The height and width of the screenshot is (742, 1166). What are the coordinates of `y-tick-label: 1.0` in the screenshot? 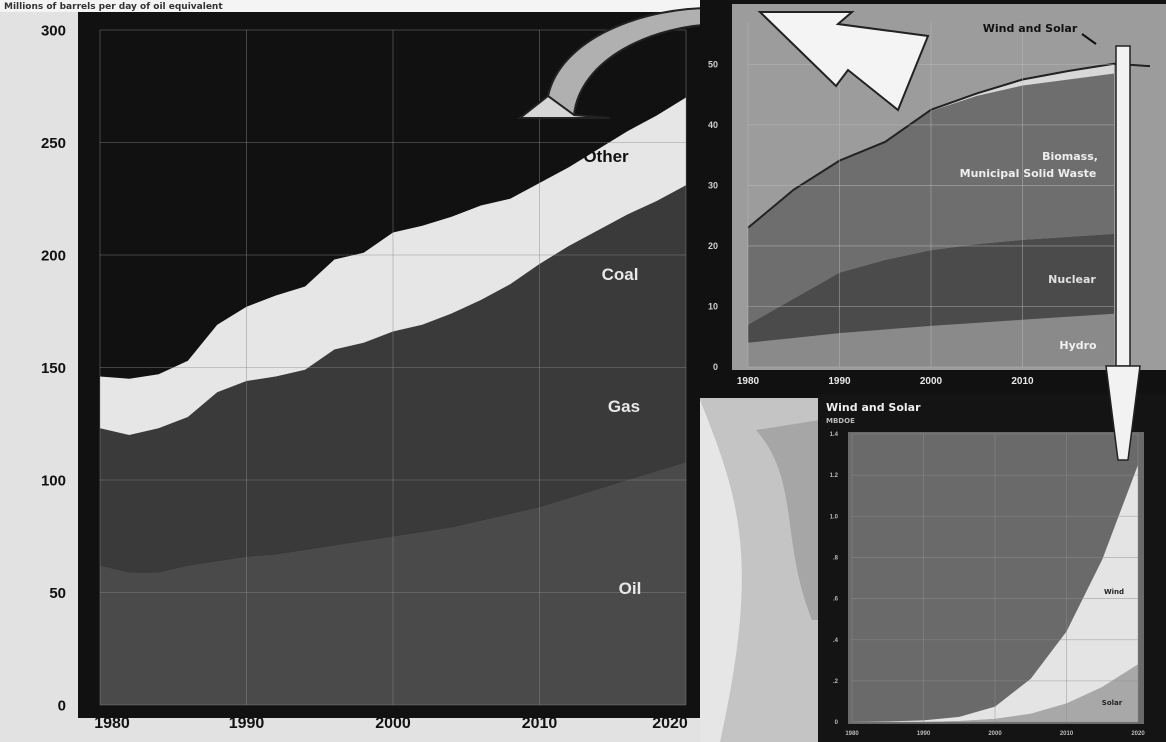 It's located at (834, 517).